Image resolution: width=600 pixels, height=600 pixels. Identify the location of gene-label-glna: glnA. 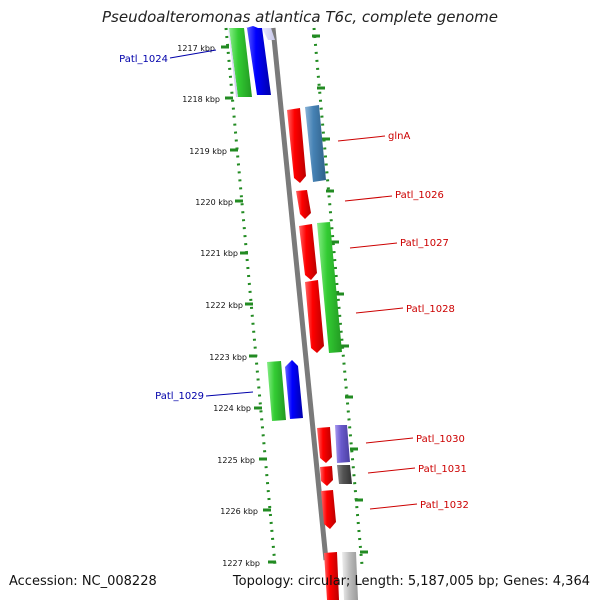
(399, 136).